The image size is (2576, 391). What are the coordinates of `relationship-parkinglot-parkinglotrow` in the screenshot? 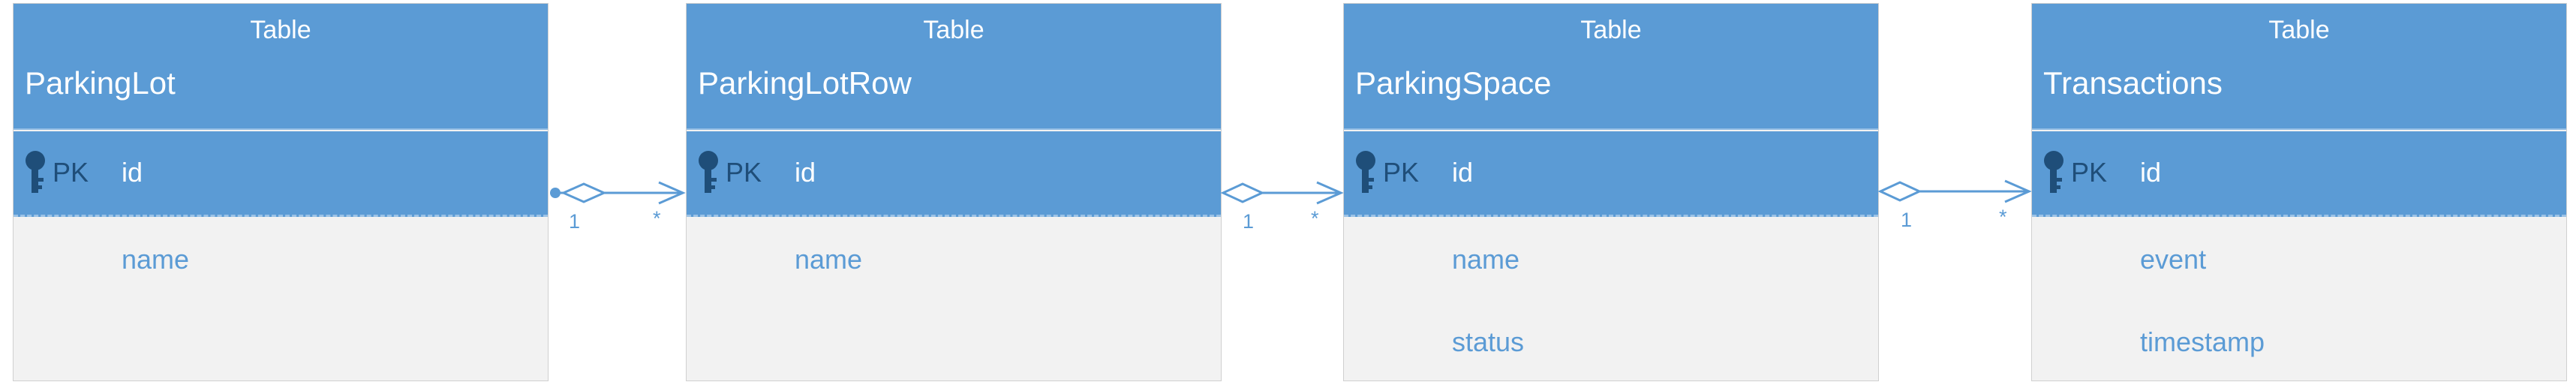 It's located at (618, 193).